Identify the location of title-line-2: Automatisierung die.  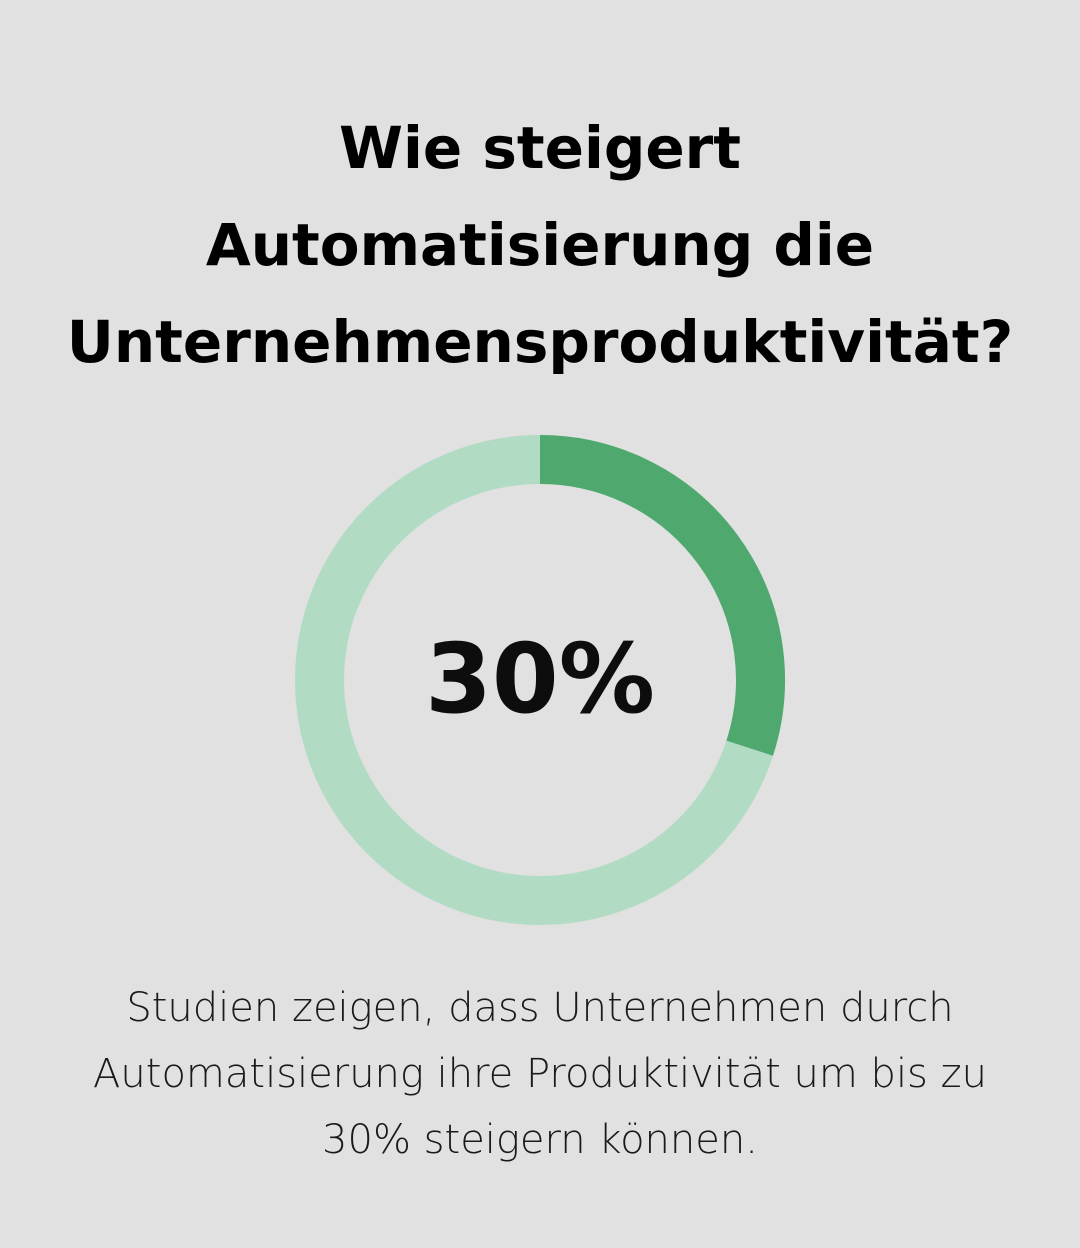
(540, 245).